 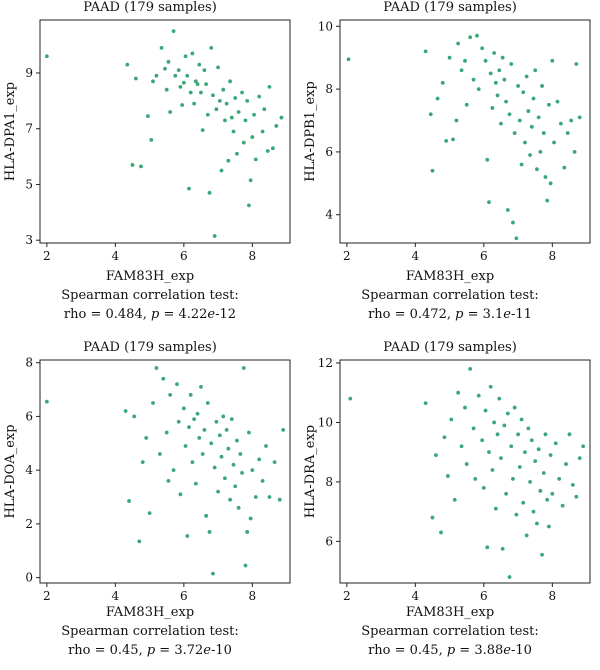 I want to click on x-axis-label: FAM83H_exp, so click(x=150, y=612).